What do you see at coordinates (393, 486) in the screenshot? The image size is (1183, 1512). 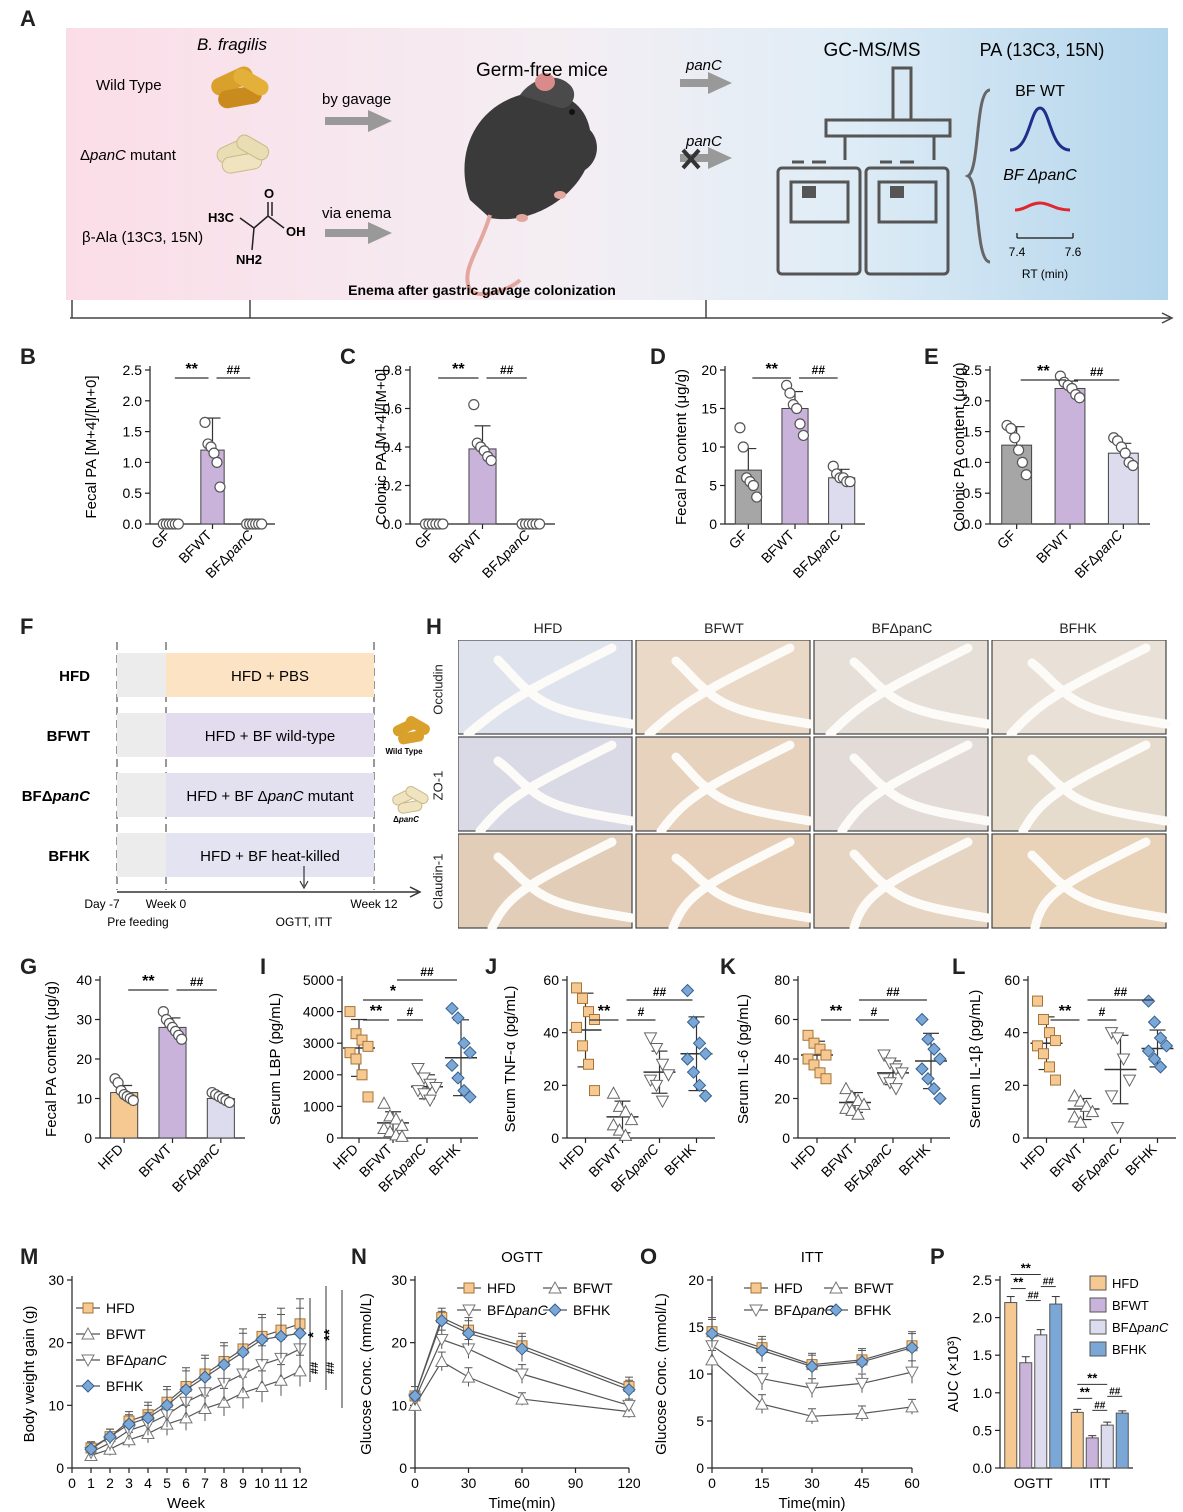 I see `y-tick-label: 0.2` at bounding box center [393, 486].